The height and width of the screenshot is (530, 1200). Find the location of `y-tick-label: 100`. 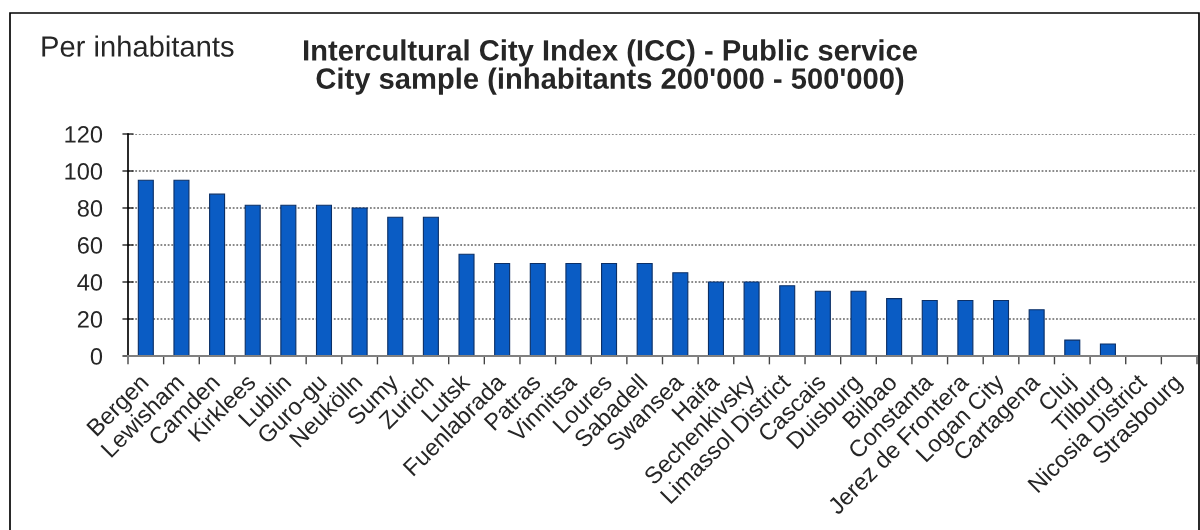

y-tick-label: 100 is located at coordinates (84, 171).